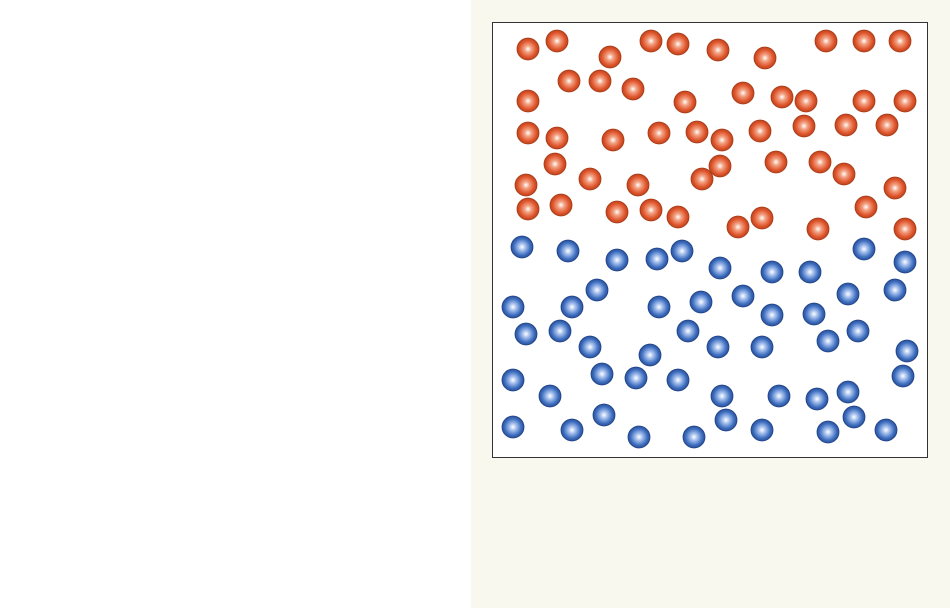  I want to click on red-particles, so click(715, 135).